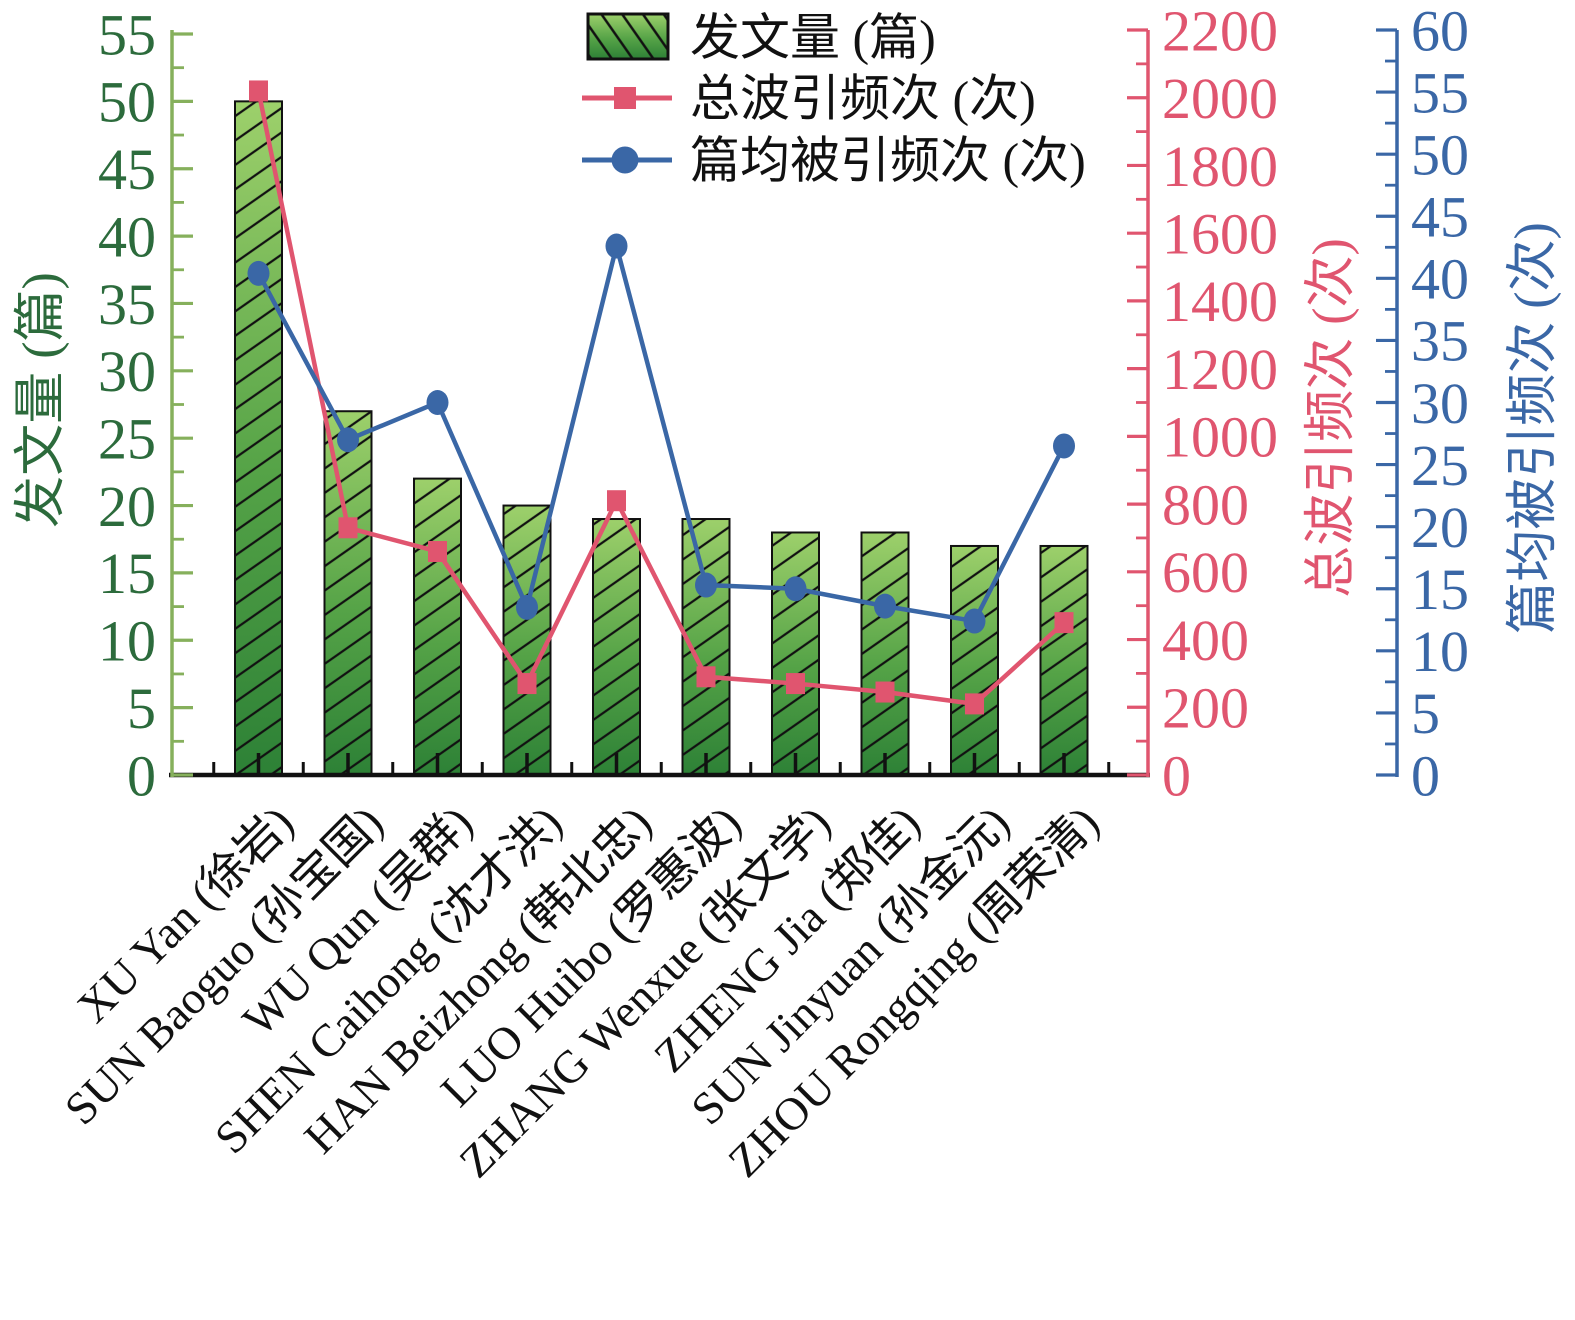 The image size is (1575, 1320). Describe the element at coordinates (141, 775) in the screenshot. I see `left-axis-tick-label: 0` at that location.